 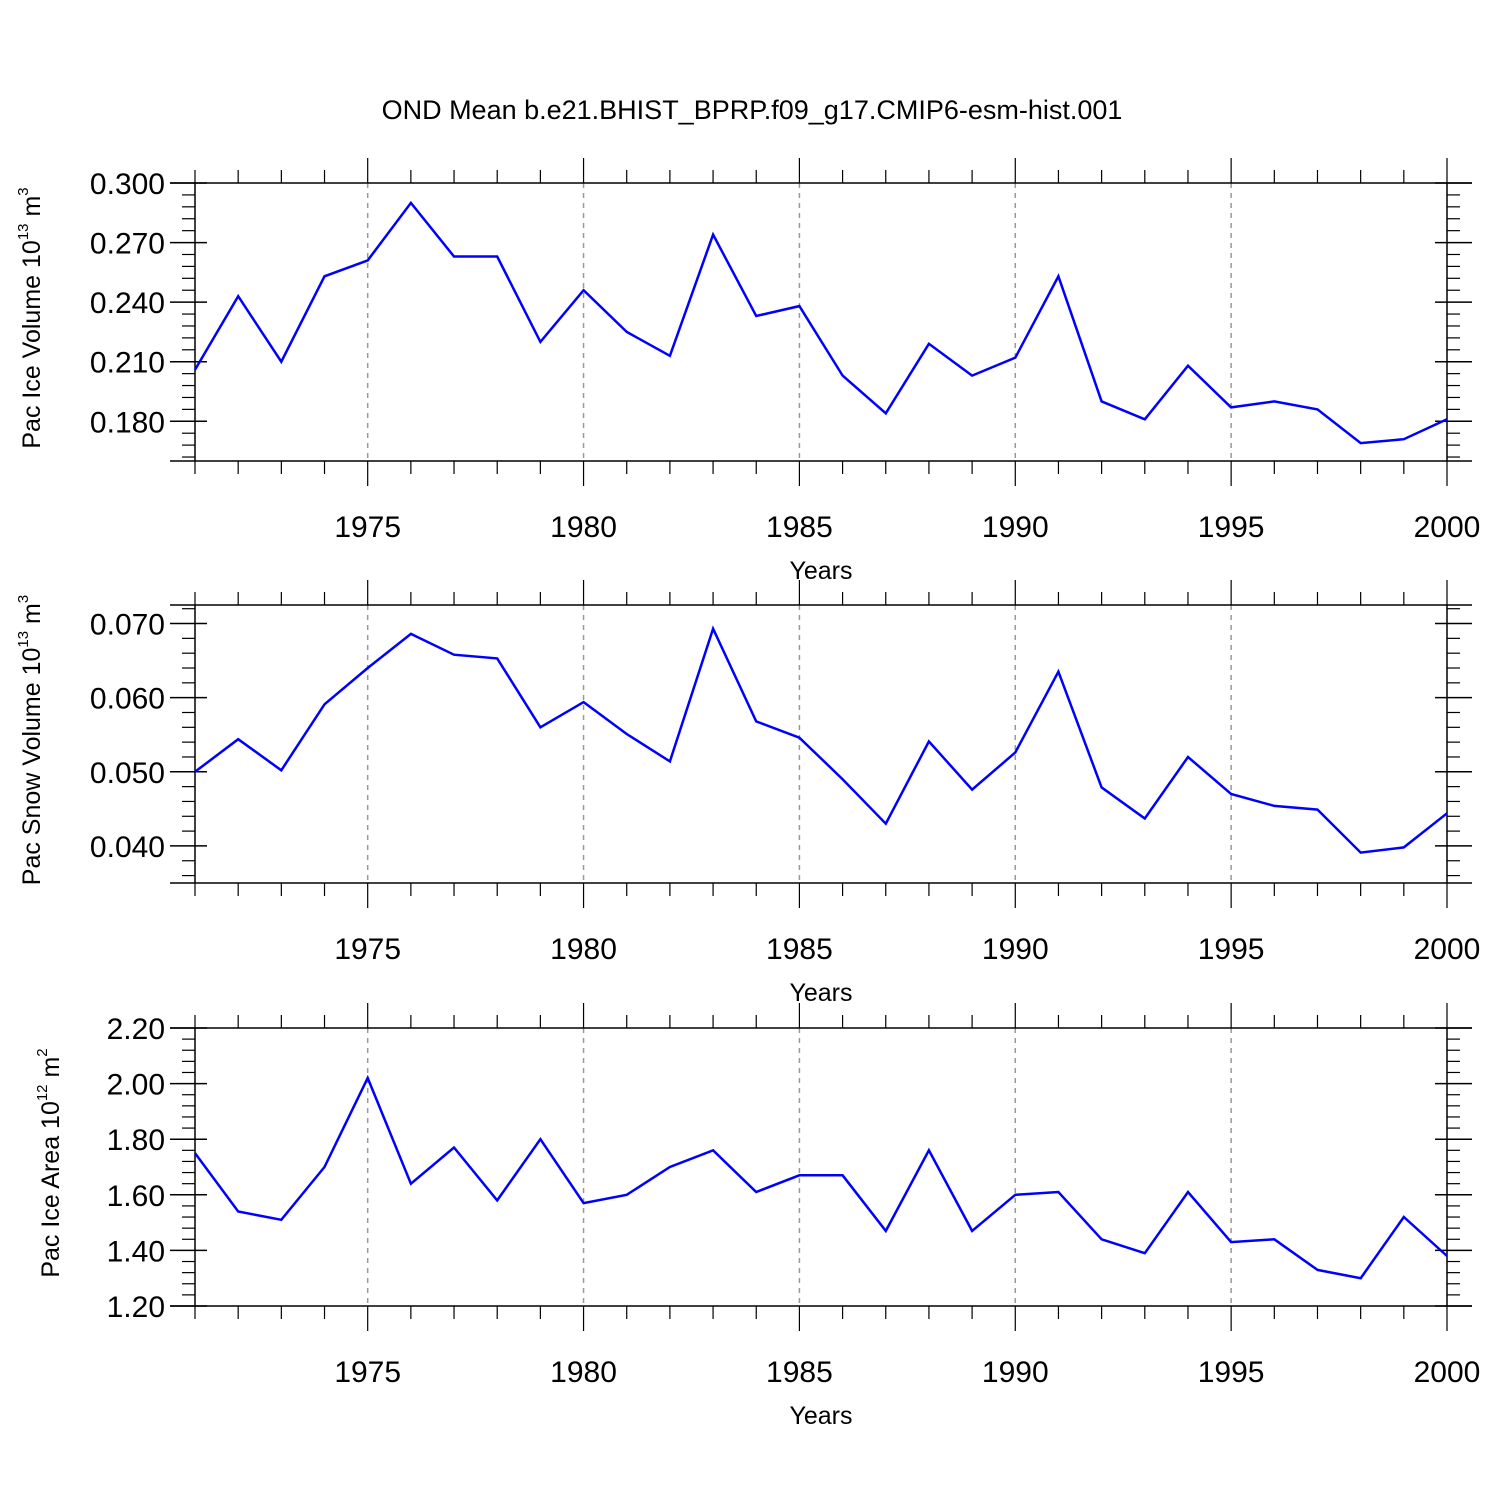 I want to click on y-tick-label: 1.60, so click(x=136, y=1196).